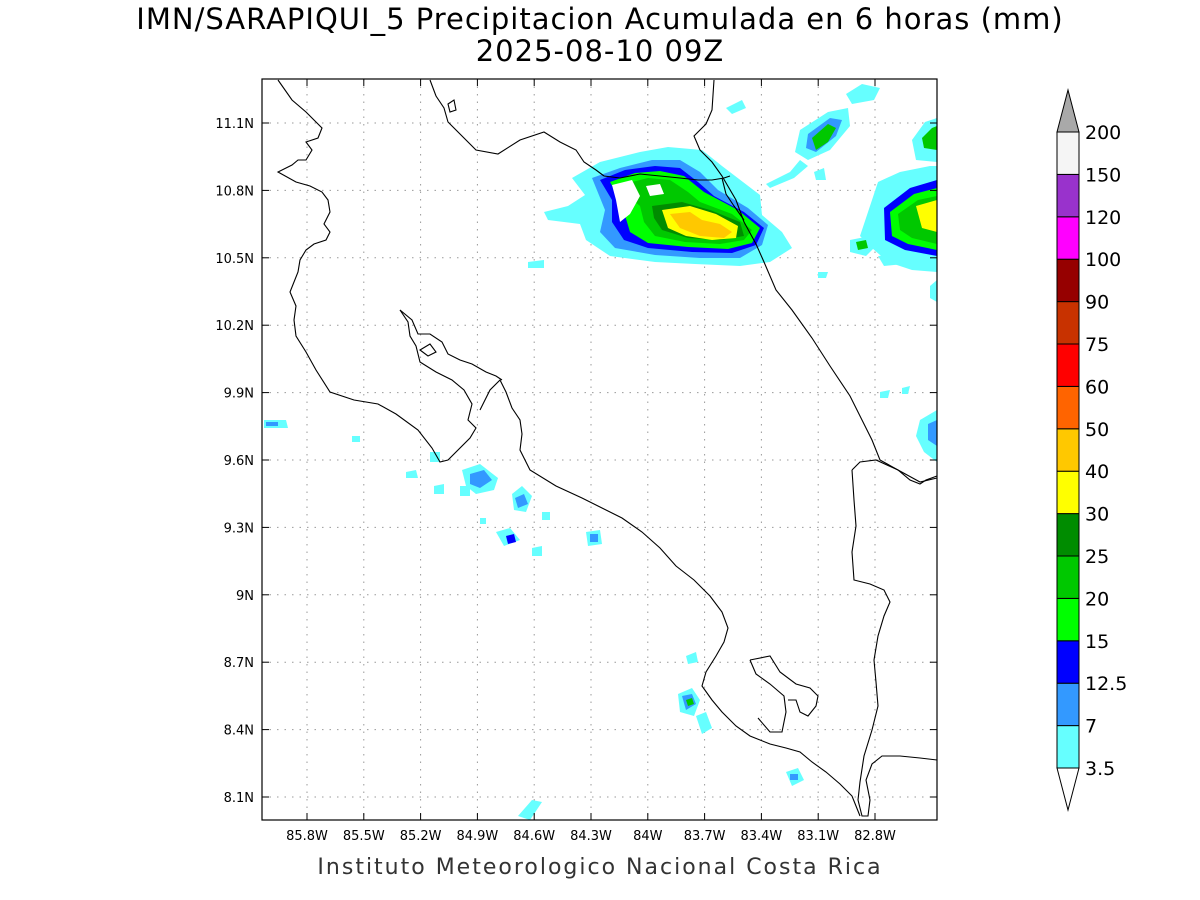  Describe the element at coordinates (600, 51) in the screenshot. I see `title-line-2: 2025-08-10 09Z` at that location.